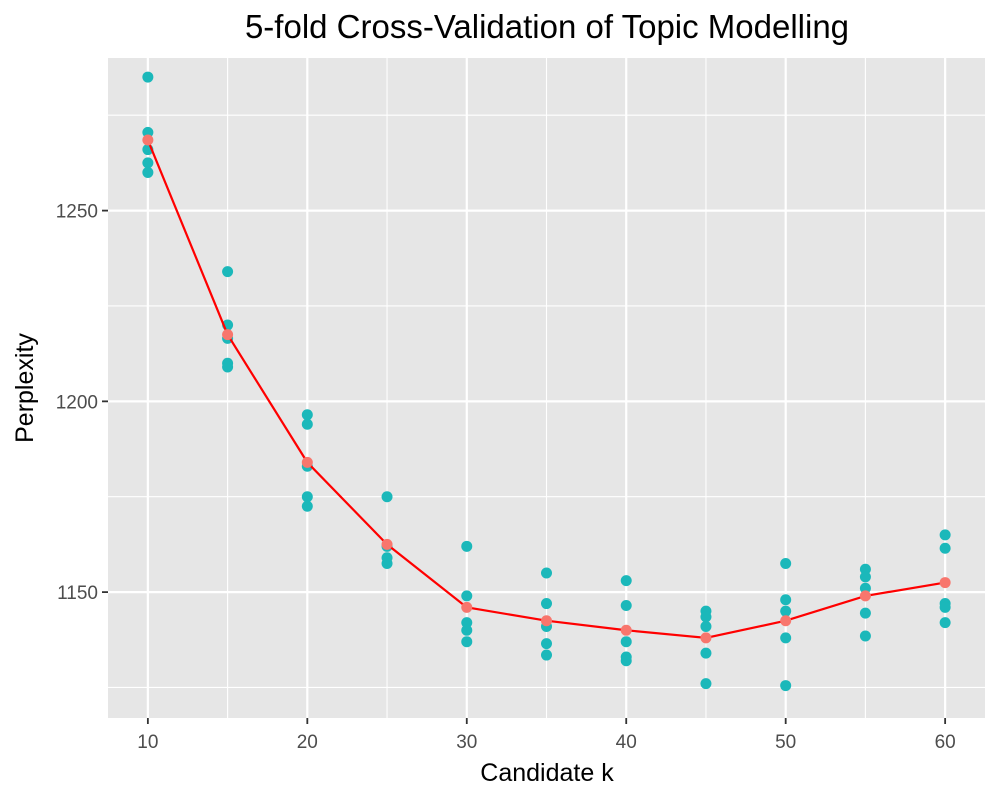  What do you see at coordinates (77, 212) in the screenshot?
I see `y-tick-label: 1250` at bounding box center [77, 212].